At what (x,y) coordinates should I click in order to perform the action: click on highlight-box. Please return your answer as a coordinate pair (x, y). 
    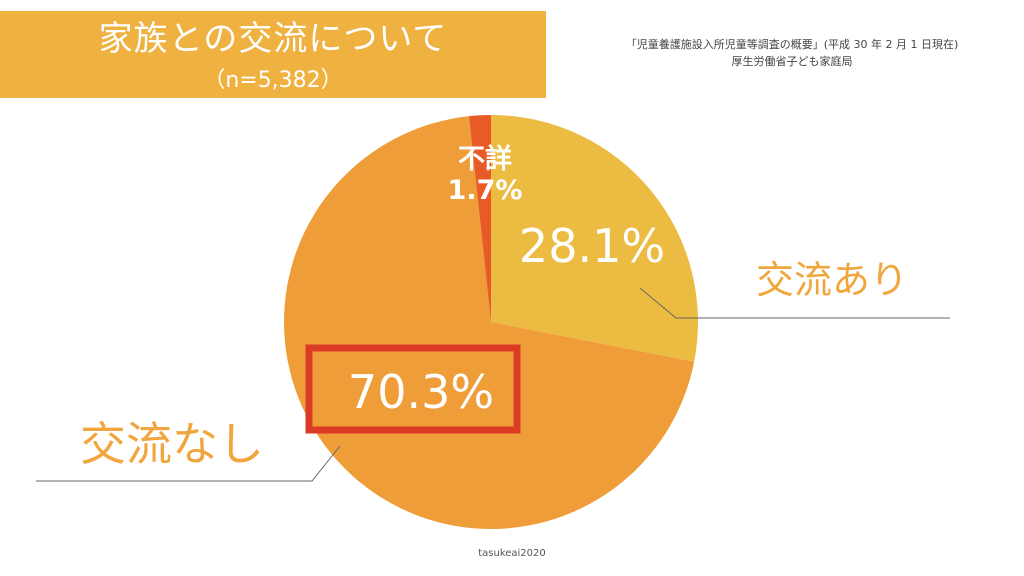
    Looking at the image, I should click on (413, 389).